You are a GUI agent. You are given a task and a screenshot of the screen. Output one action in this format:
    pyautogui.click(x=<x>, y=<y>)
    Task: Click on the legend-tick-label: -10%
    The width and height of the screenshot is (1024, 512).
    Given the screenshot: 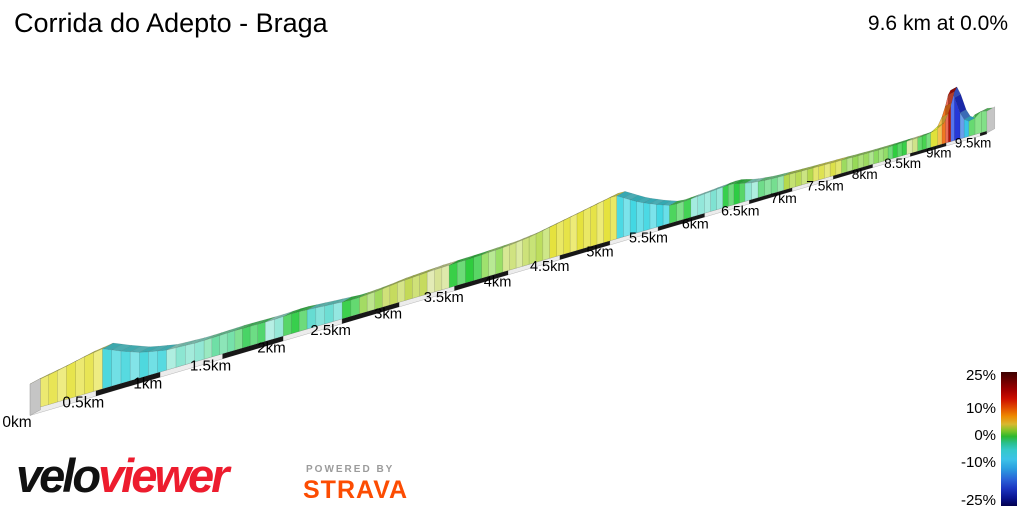 What is the action you would take?
    pyautogui.click(x=978, y=463)
    